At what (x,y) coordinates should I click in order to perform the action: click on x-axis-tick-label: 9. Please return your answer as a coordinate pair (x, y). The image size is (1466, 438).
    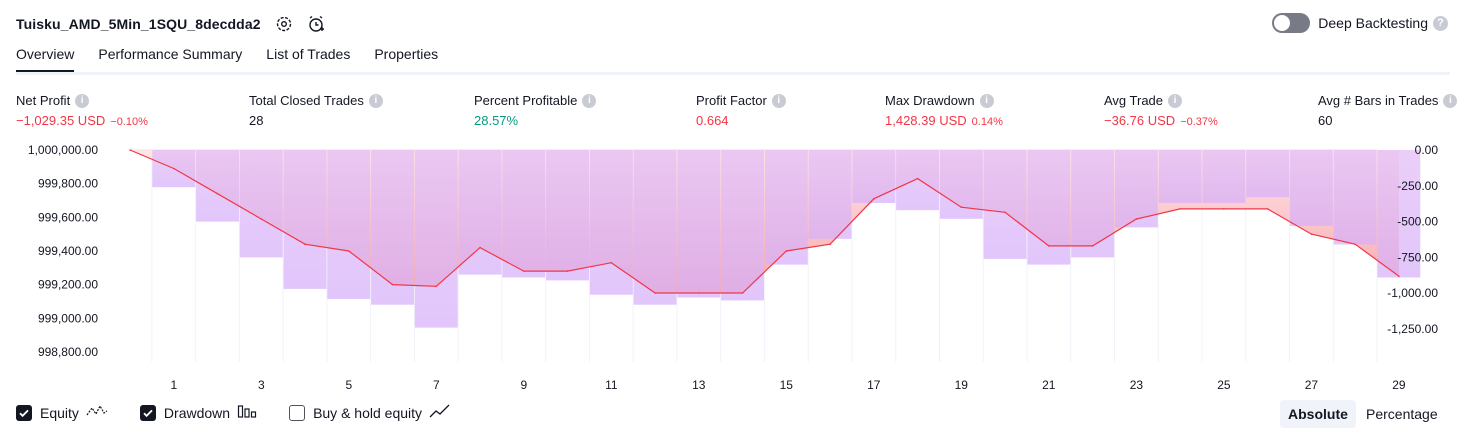
    Looking at the image, I should click on (523, 385).